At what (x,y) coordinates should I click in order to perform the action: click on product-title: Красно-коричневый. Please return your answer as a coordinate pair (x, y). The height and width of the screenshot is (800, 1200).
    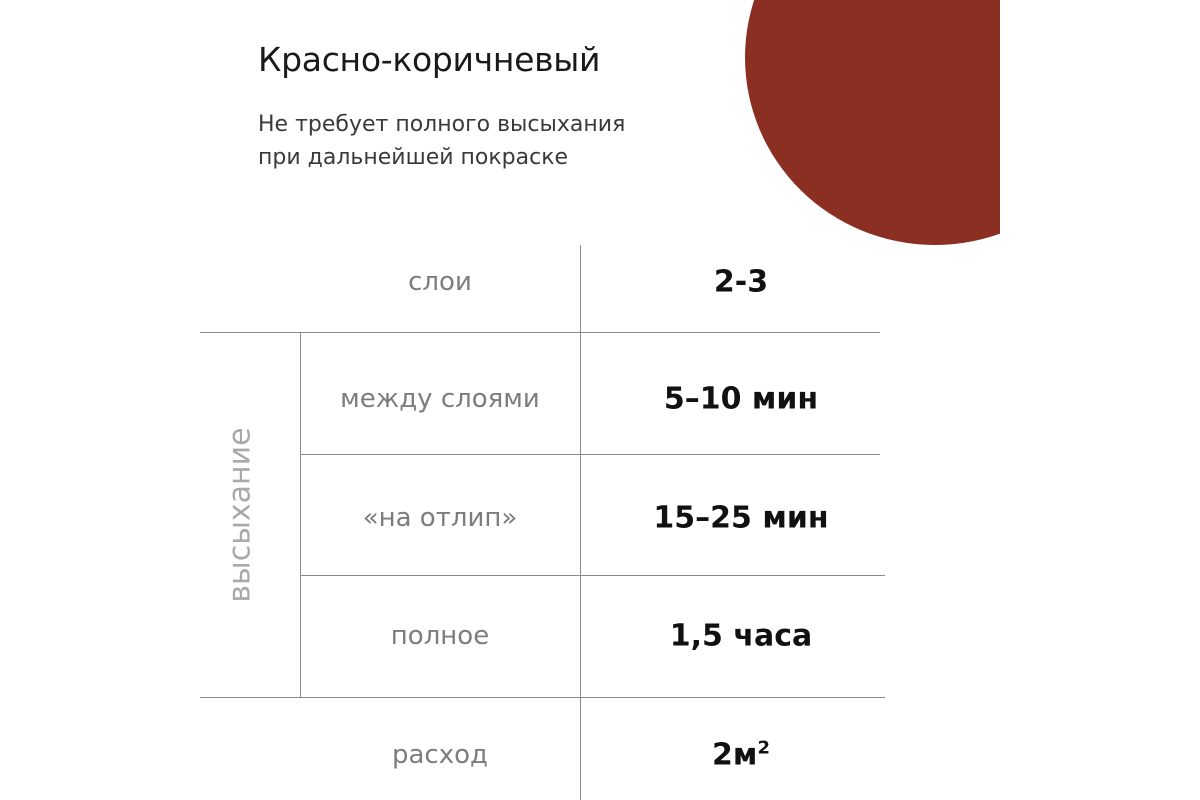
    Looking at the image, I should click on (429, 59).